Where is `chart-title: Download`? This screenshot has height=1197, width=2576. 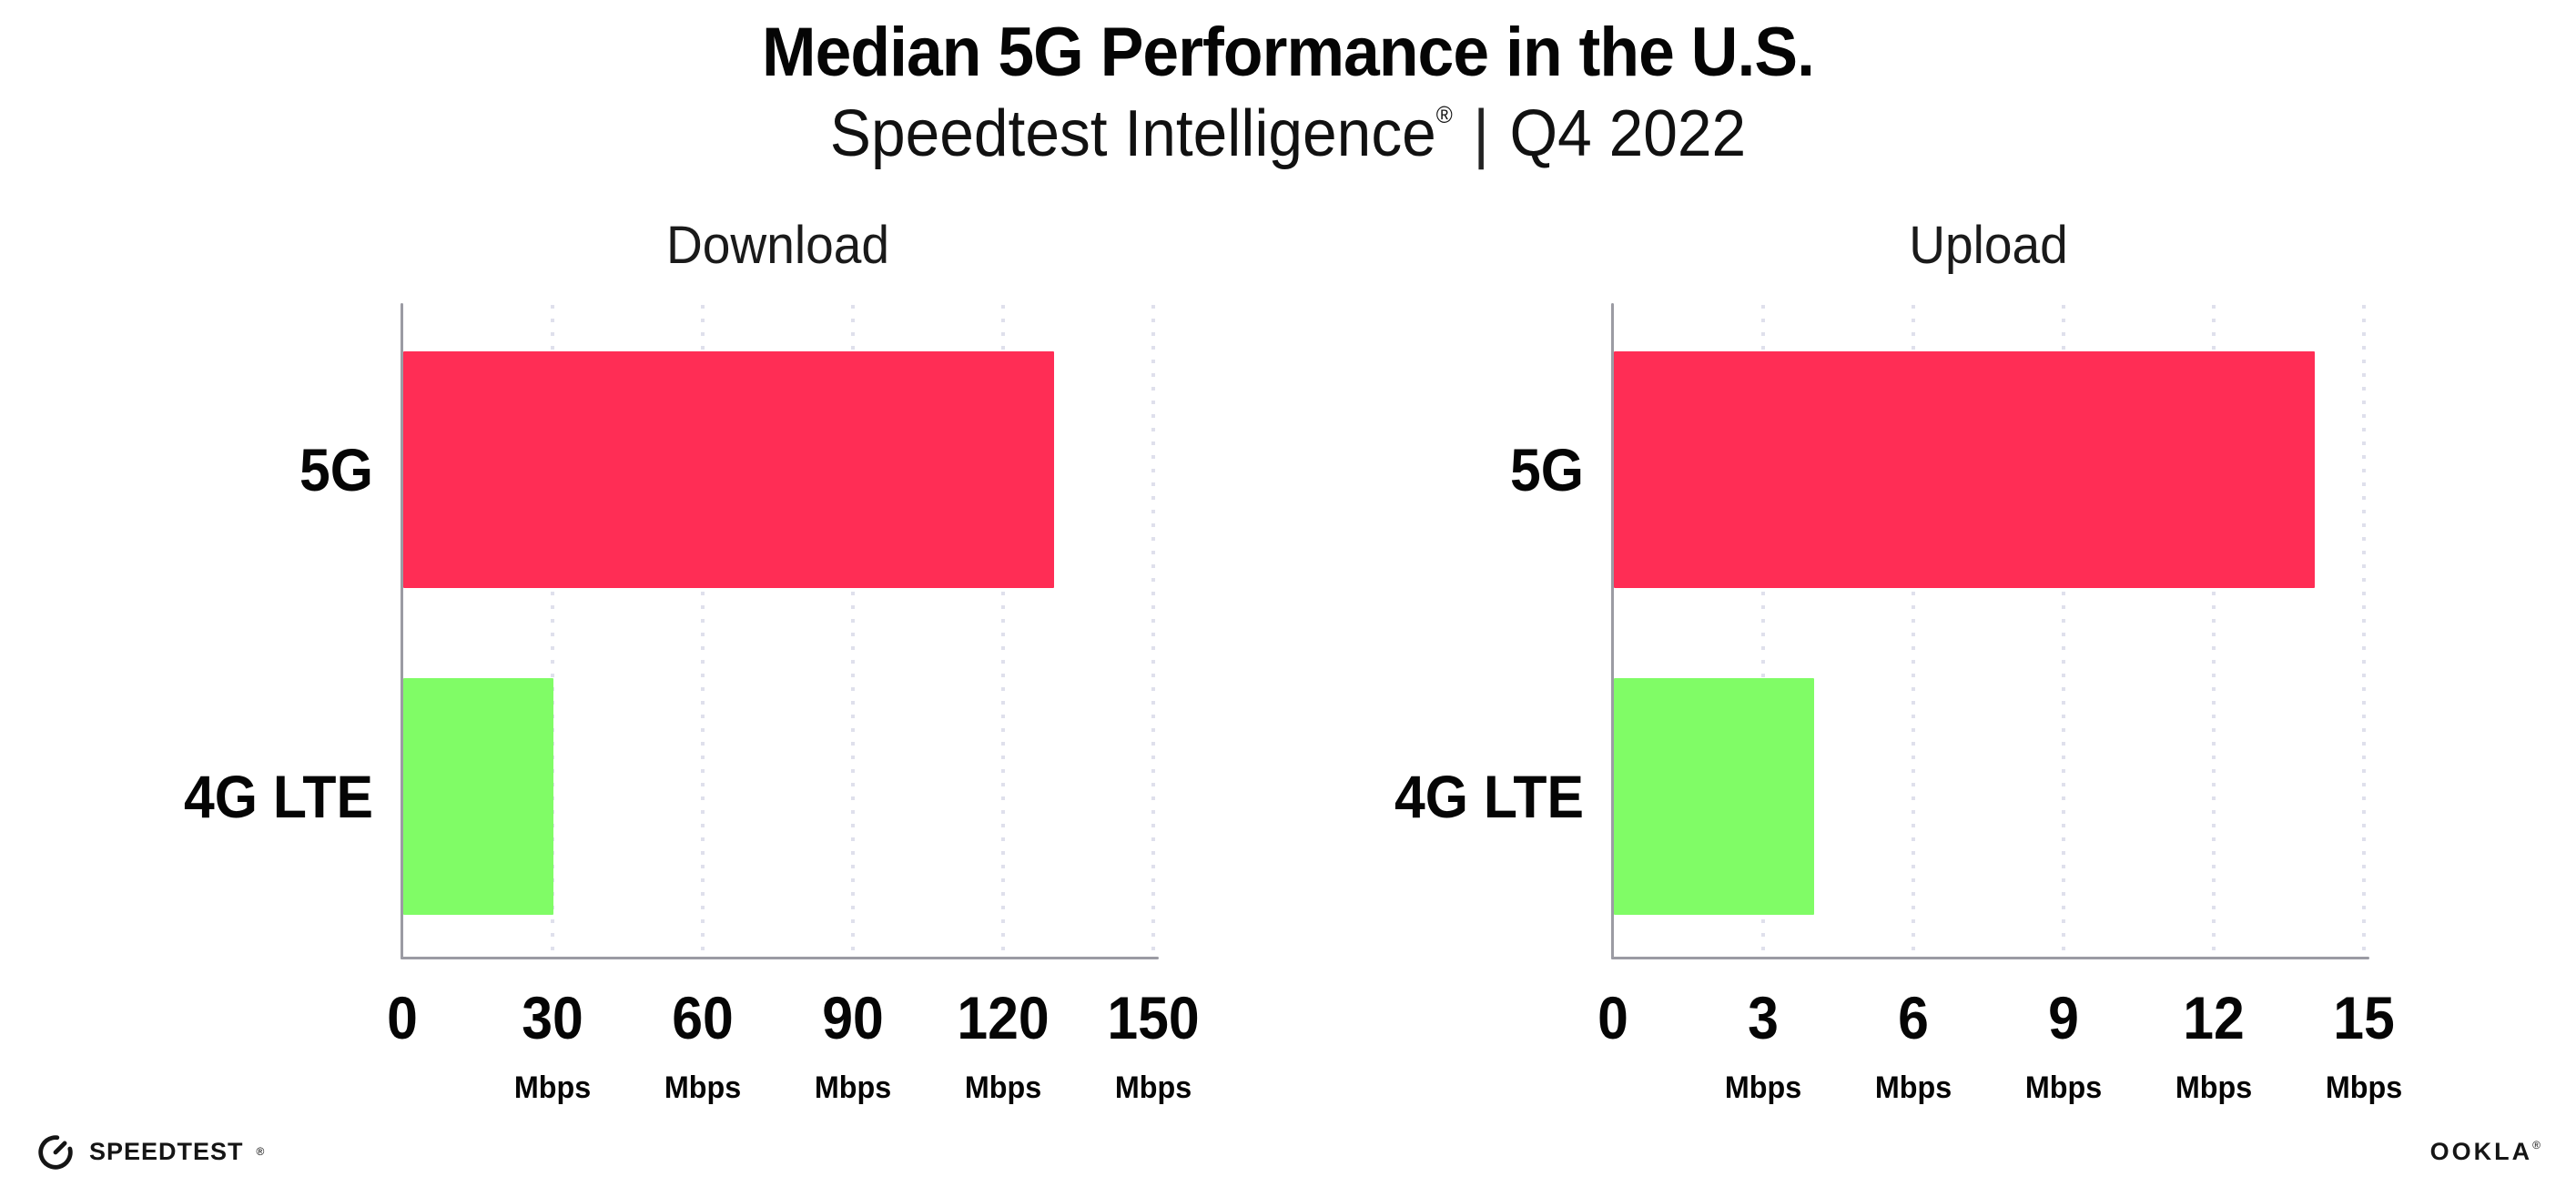
chart-title: Download is located at coordinates (777, 246).